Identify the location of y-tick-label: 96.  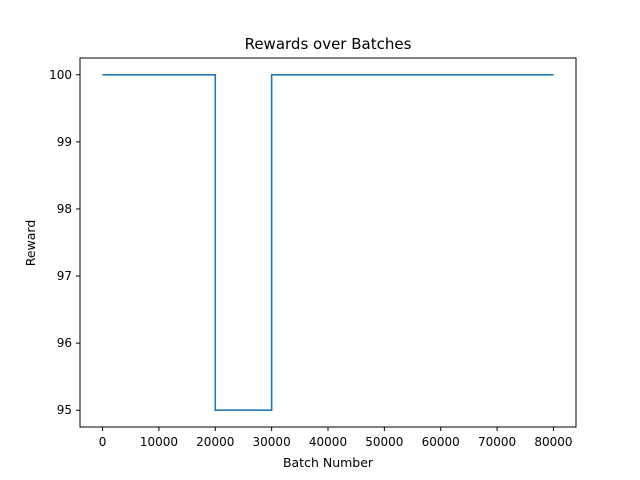
(64, 343).